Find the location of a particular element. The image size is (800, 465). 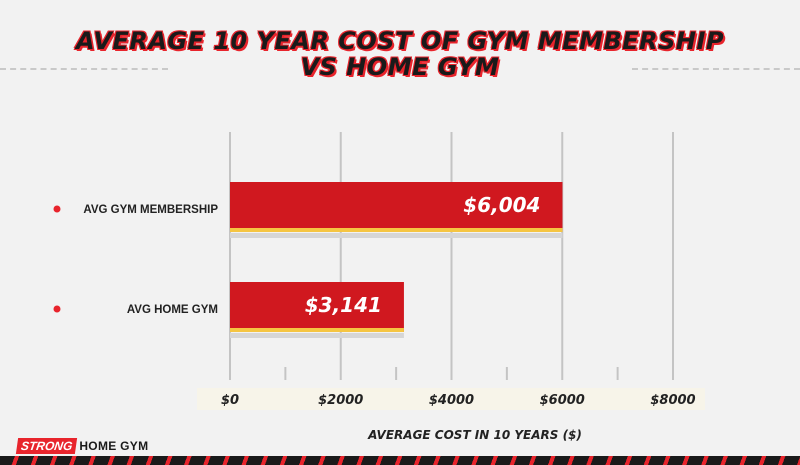

x-tick-label-3: $6000 is located at coordinates (562, 400).